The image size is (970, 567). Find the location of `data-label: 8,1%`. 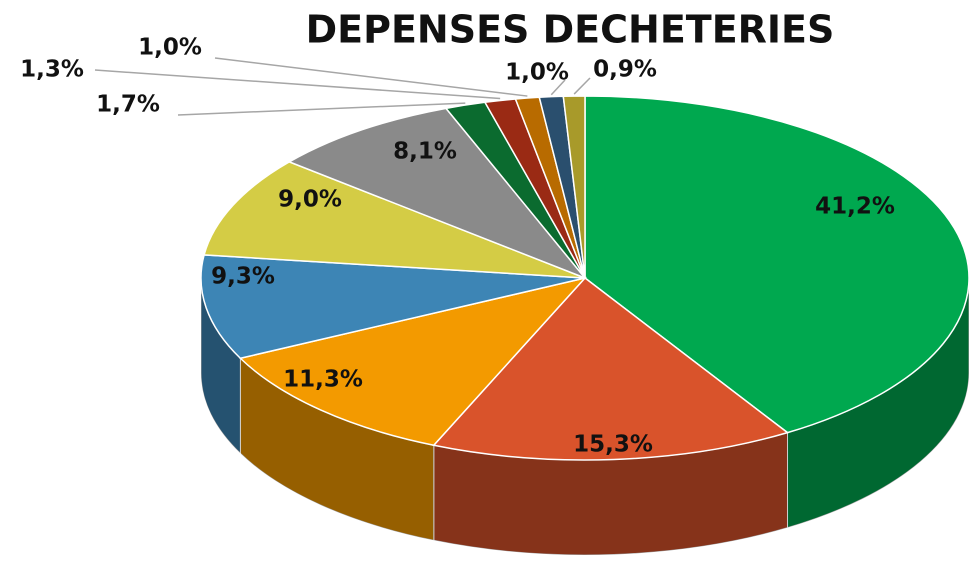

data-label: 8,1% is located at coordinates (425, 152).